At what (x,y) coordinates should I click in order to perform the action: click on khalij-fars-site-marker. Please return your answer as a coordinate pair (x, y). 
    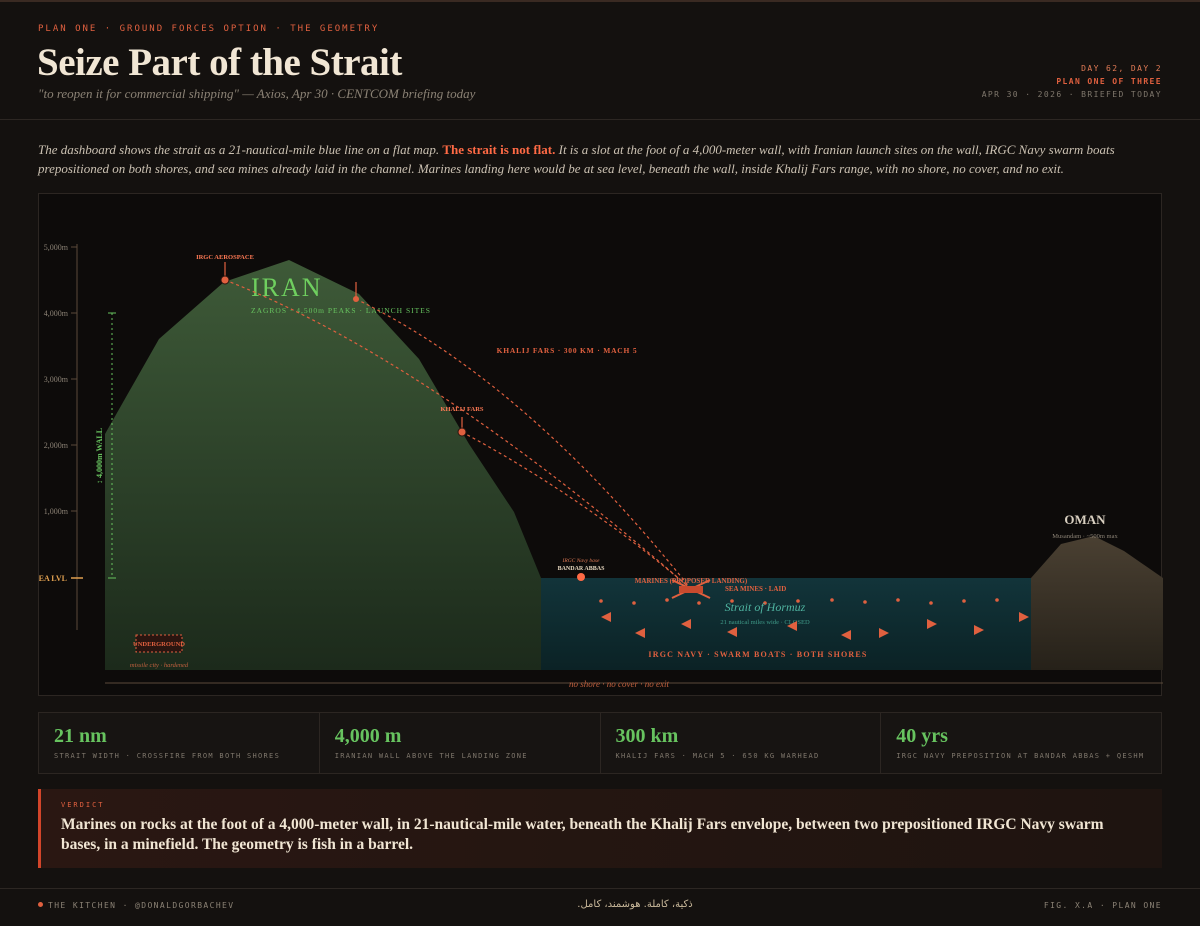
    Looking at the image, I should click on (462, 432).